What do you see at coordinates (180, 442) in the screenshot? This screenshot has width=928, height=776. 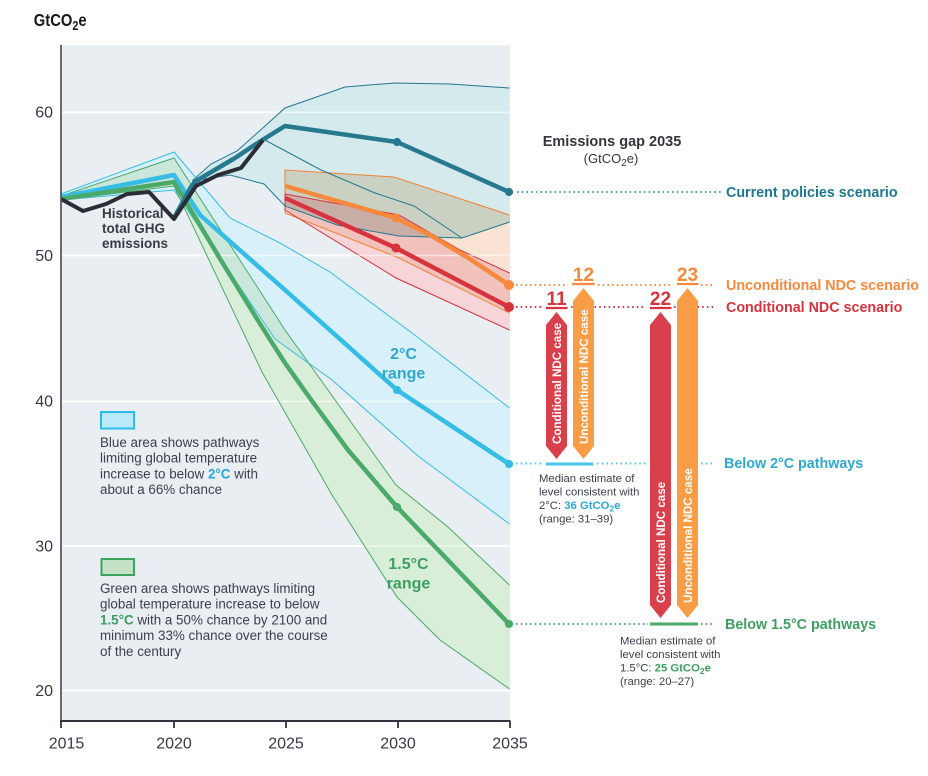 I see `svg-text: Blue area shows pathways` at bounding box center [180, 442].